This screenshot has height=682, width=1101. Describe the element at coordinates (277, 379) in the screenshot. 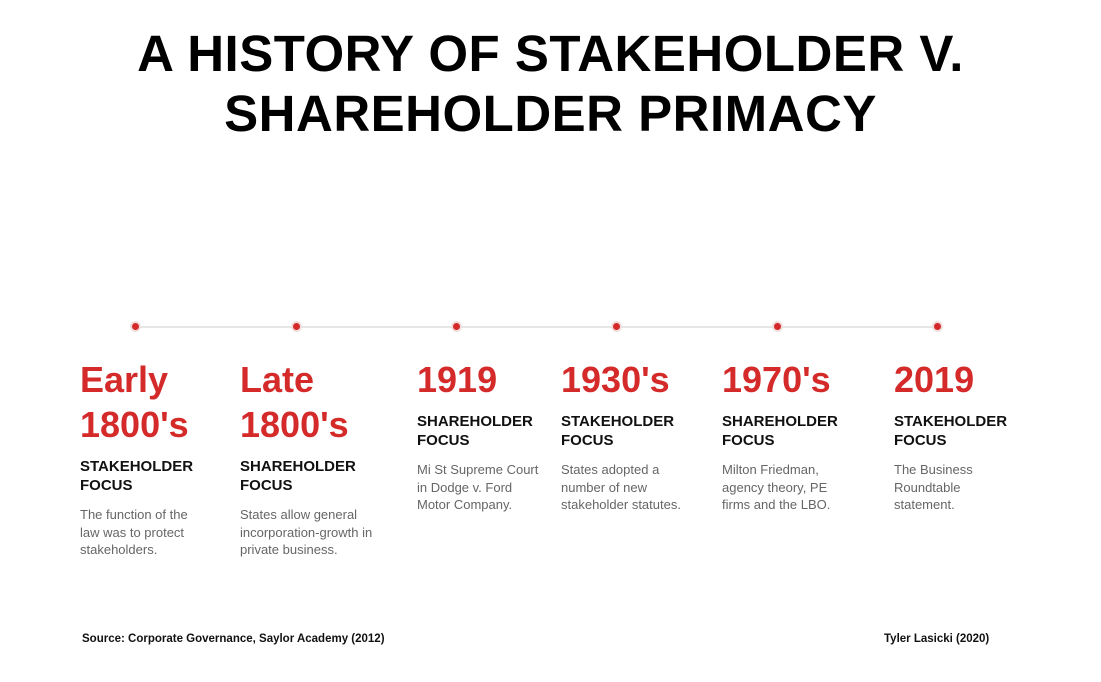

I see `entry-year: Late` at that location.